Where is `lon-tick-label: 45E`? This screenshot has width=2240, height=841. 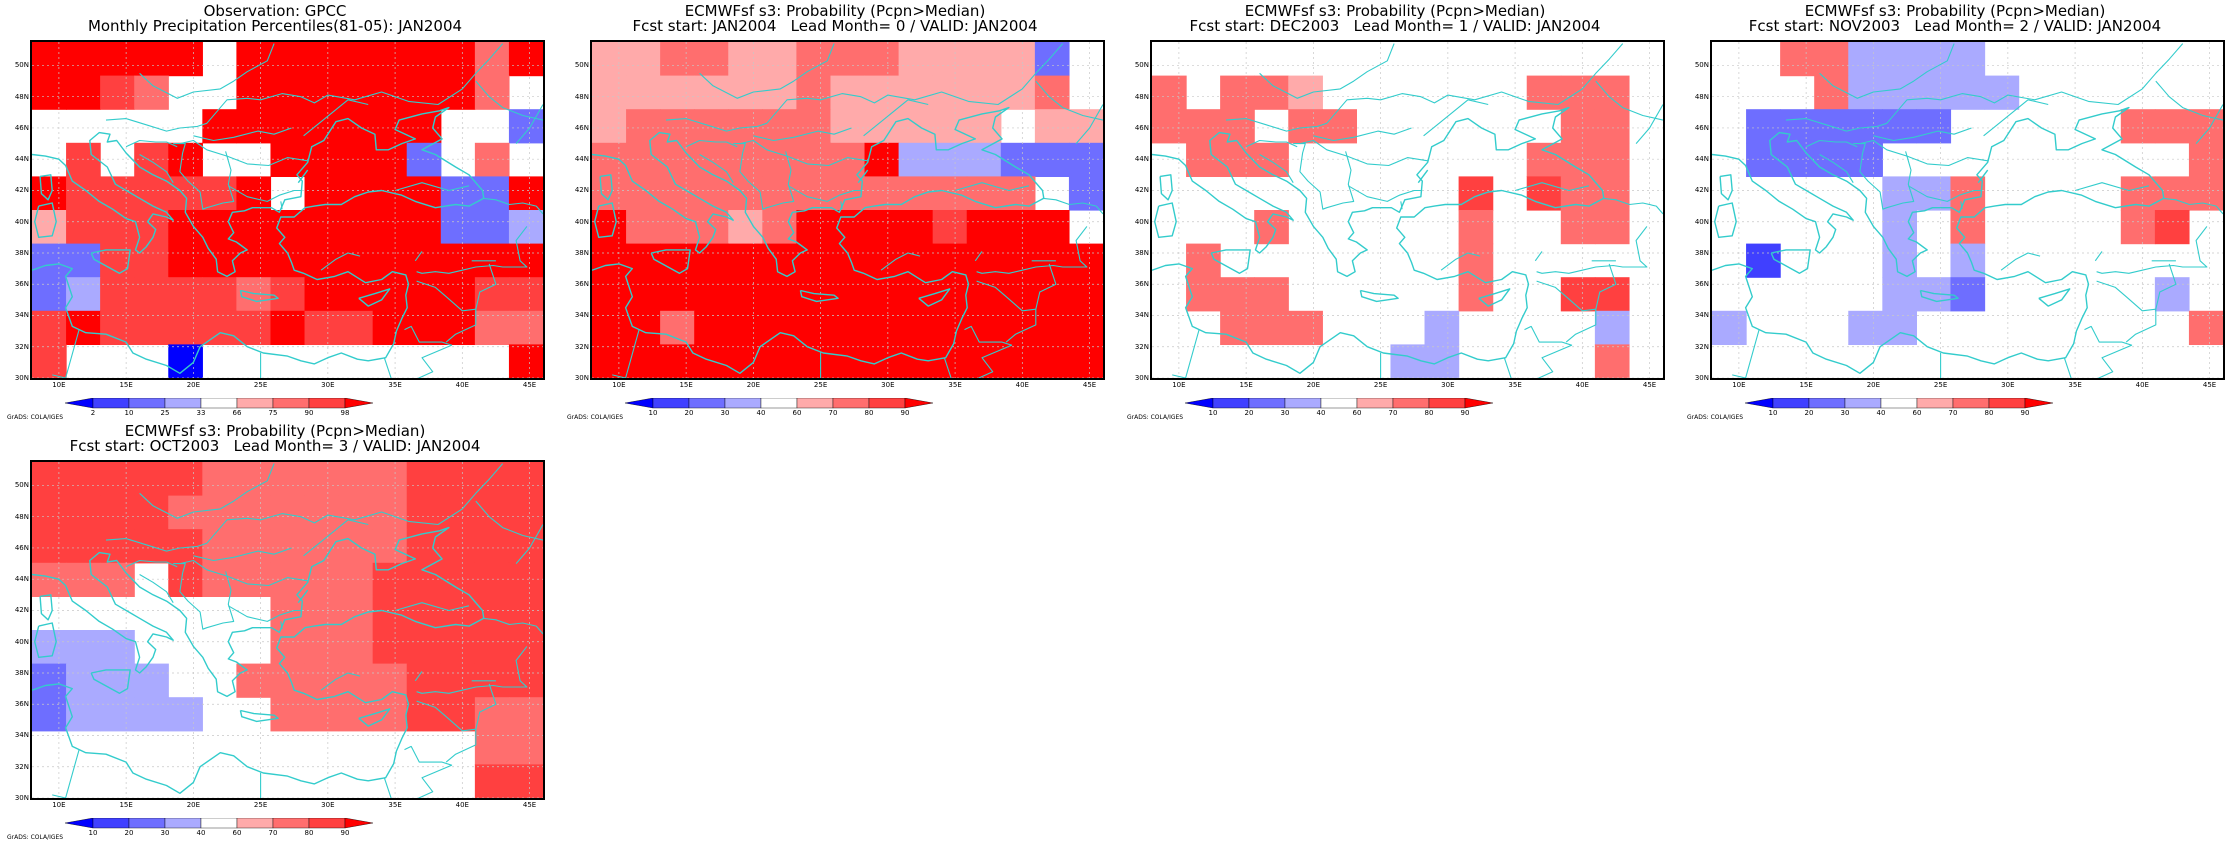 lon-tick-label: 45E is located at coordinates (1089, 385).